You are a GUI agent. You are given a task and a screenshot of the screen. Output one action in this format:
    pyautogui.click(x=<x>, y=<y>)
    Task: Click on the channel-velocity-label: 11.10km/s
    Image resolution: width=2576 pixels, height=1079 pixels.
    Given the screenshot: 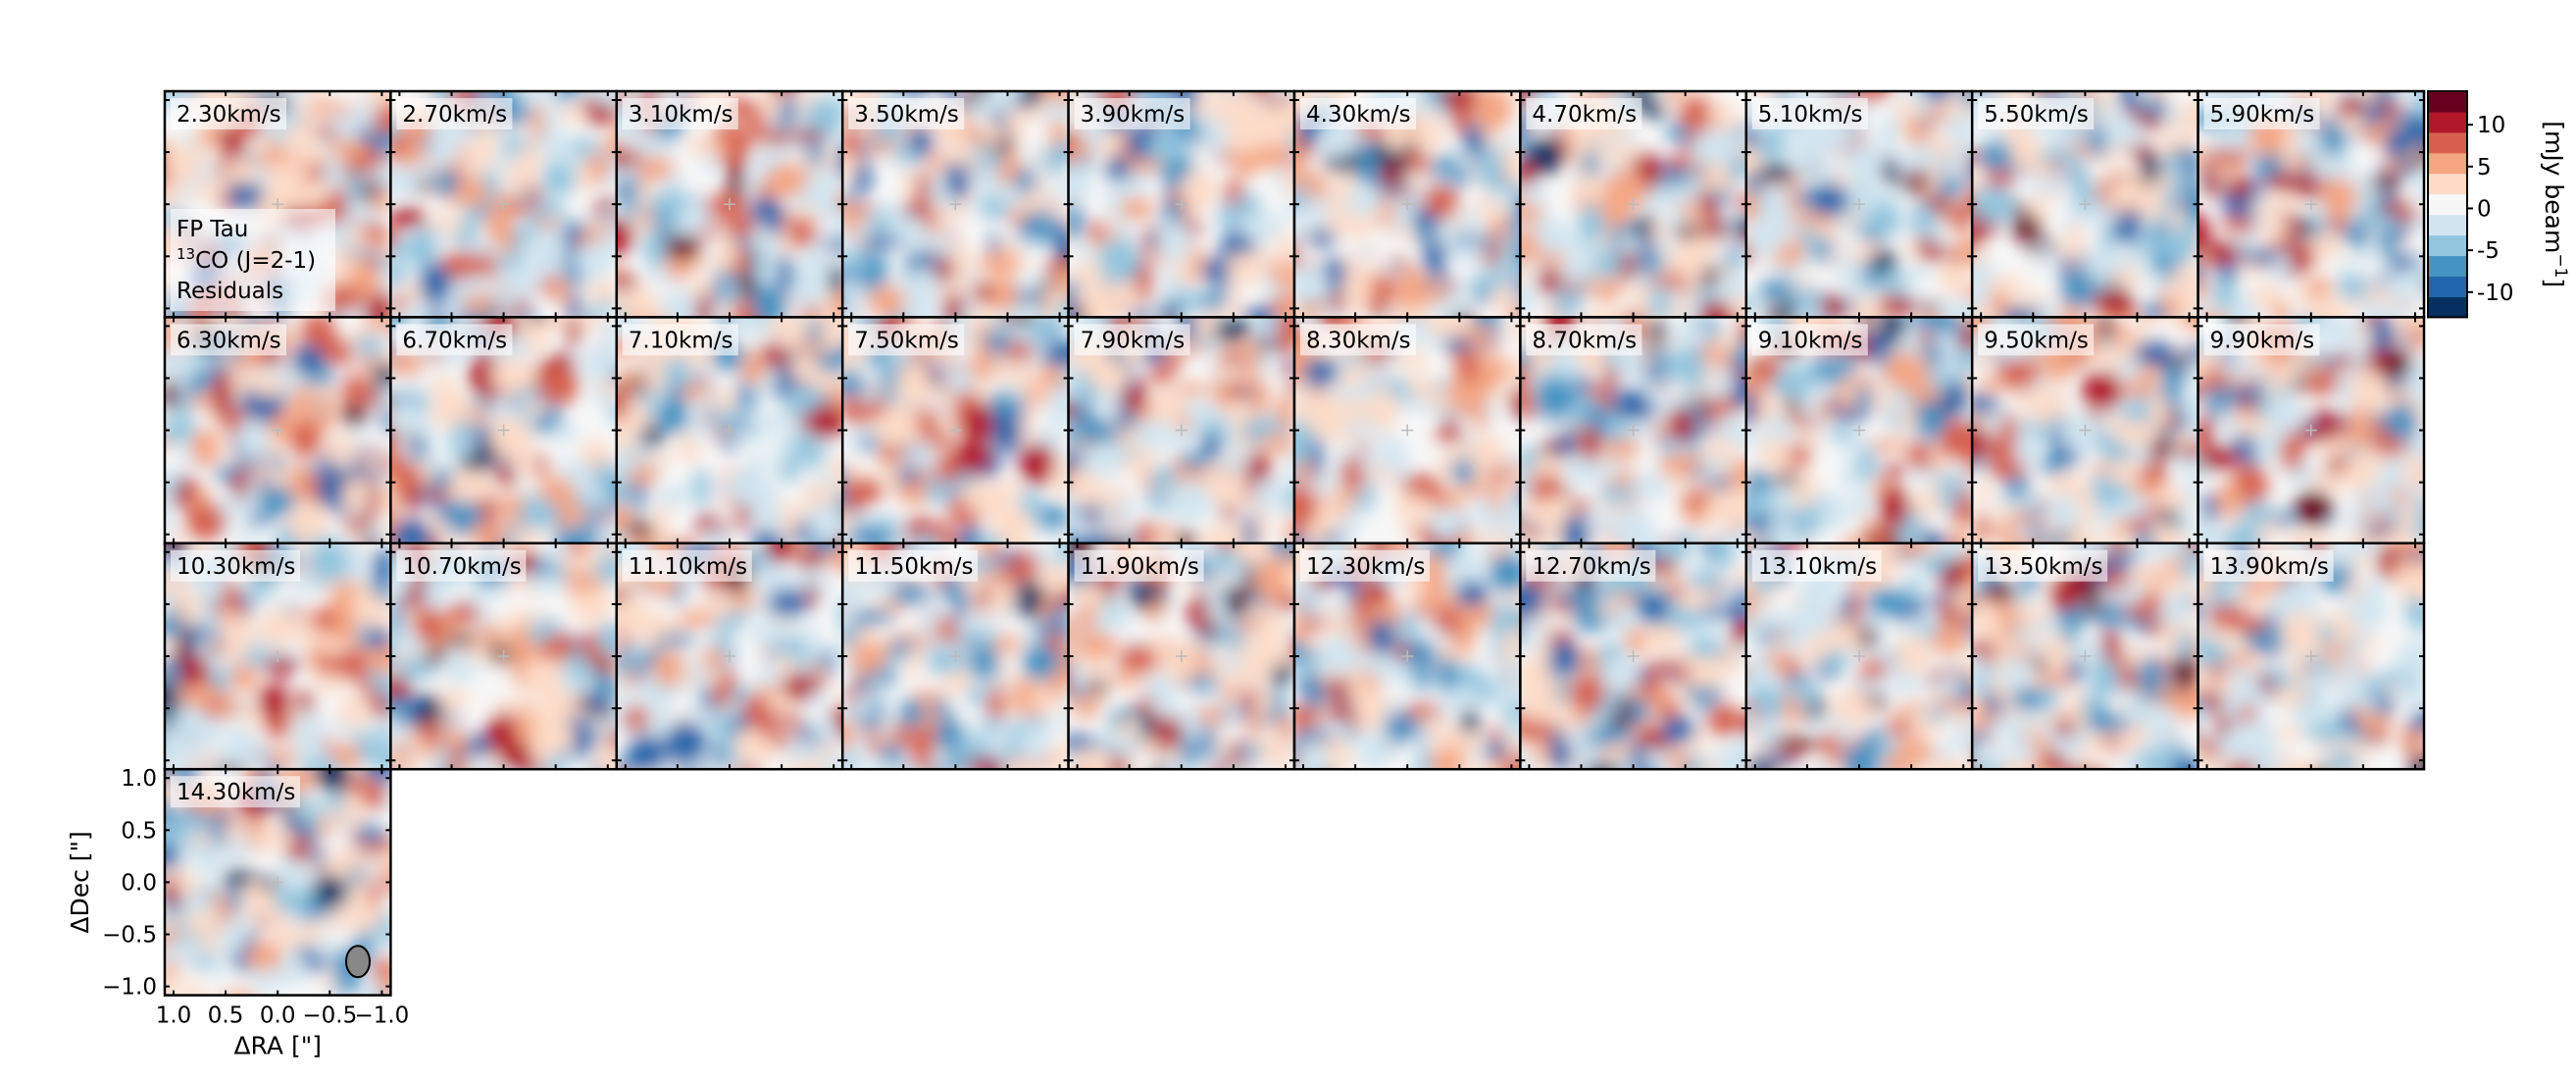 What is the action you would take?
    pyautogui.click(x=688, y=567)
    